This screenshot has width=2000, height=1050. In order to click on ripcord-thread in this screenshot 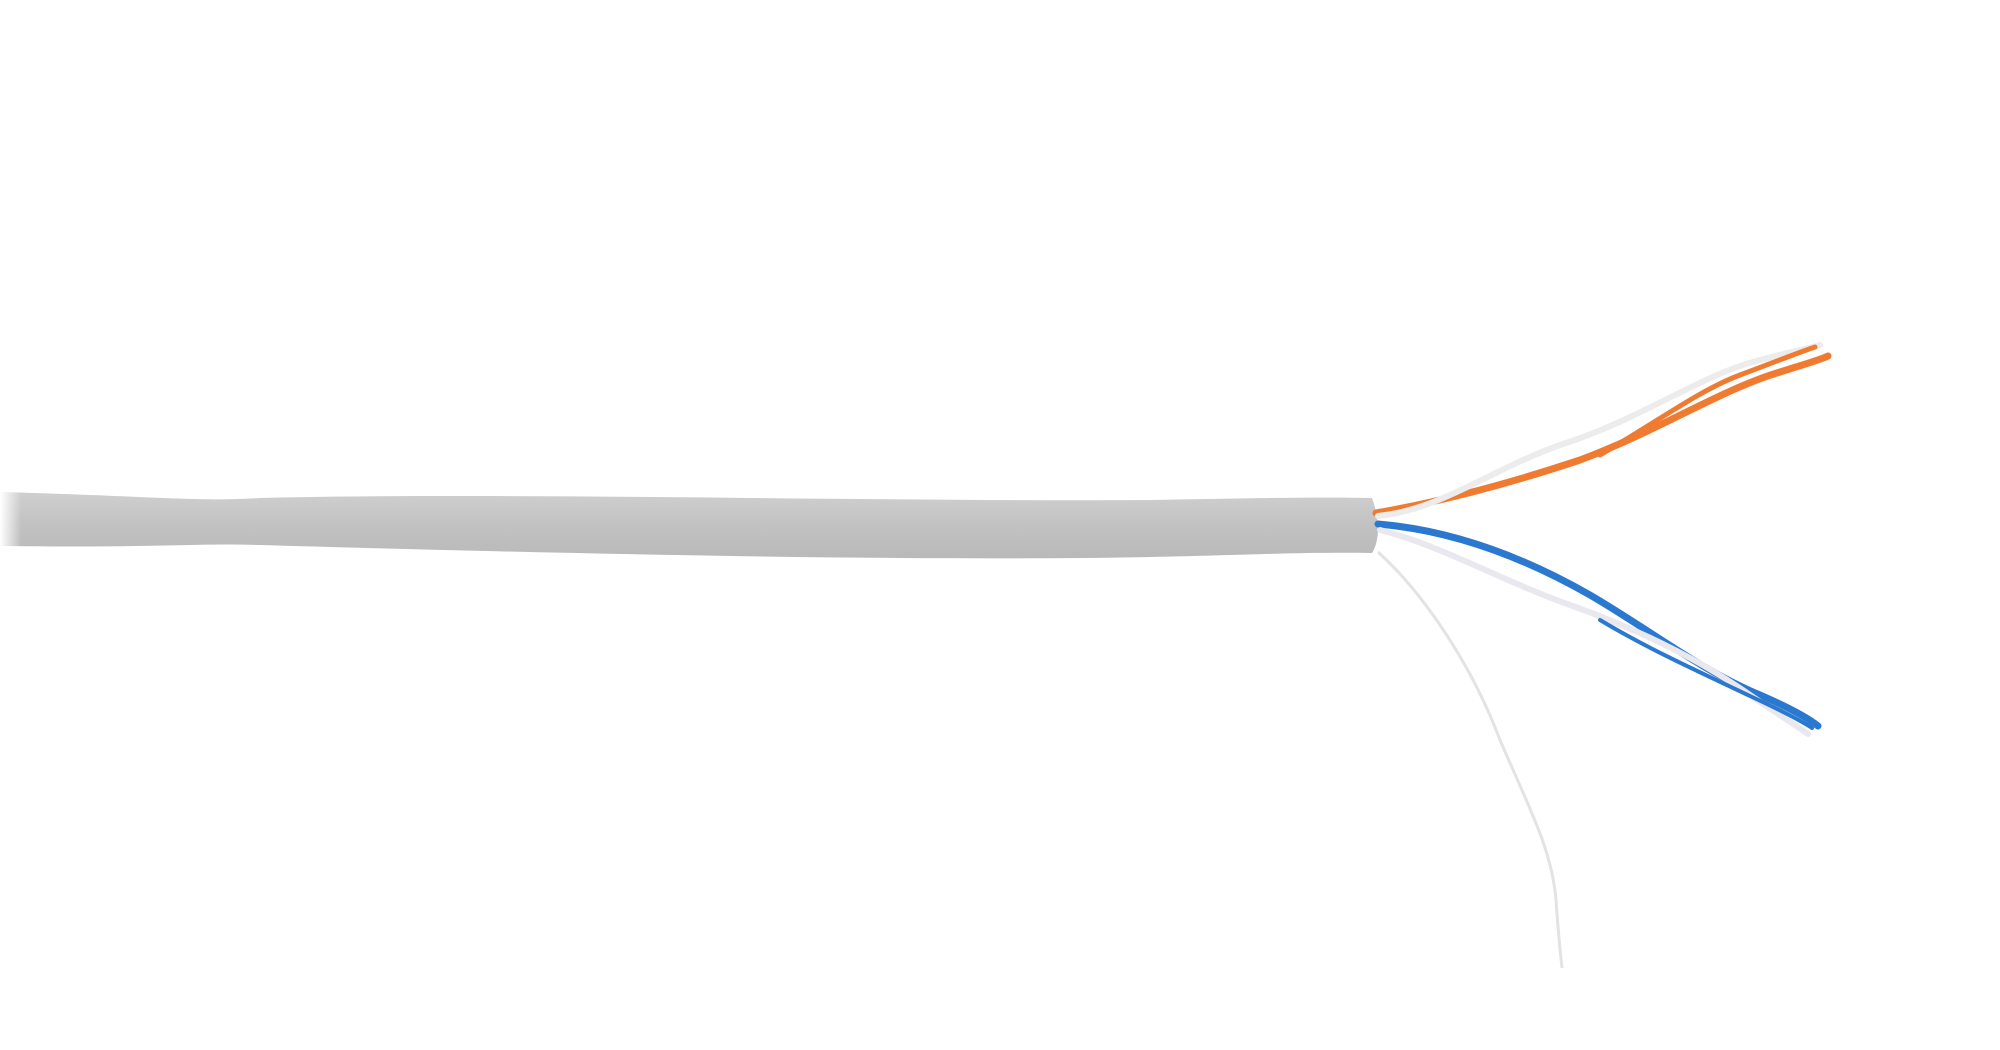, I will do `click(1470, 759)`.